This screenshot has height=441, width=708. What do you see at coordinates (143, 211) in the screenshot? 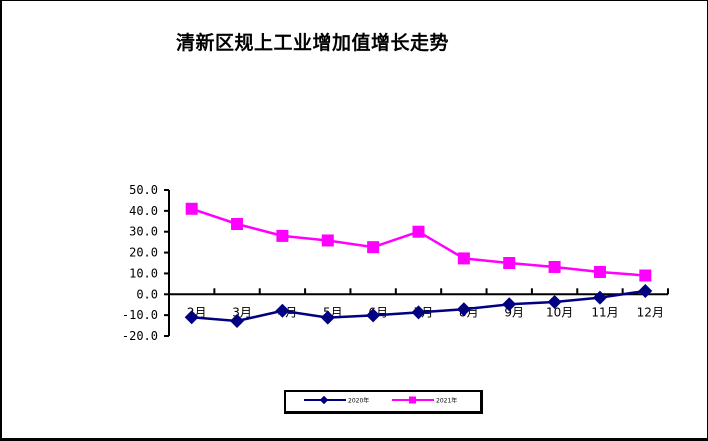
I see `y-tick-label: 40.0` at bounding box center [143, 211].